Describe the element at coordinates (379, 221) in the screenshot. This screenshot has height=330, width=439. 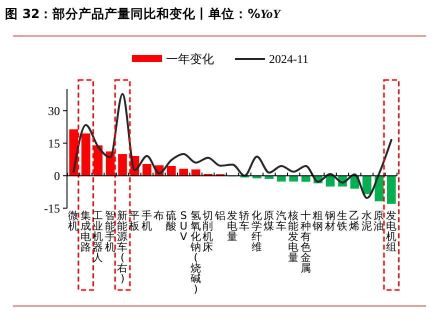
I see `x-tick-label: 原油` at that location.